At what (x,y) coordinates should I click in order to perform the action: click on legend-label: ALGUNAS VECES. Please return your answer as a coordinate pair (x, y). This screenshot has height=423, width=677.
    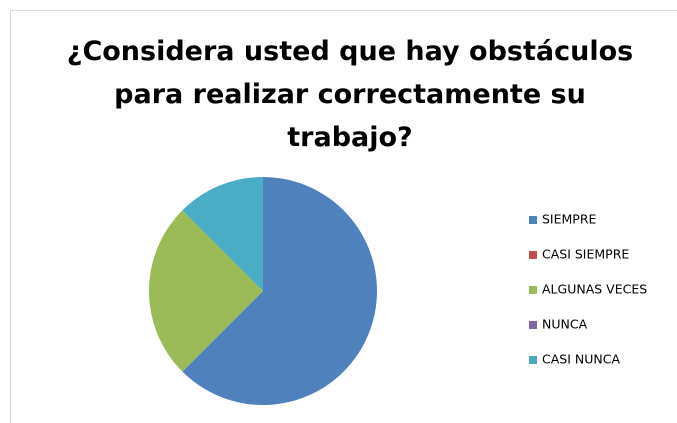
    Looking at the image, I should click on (594, 289).